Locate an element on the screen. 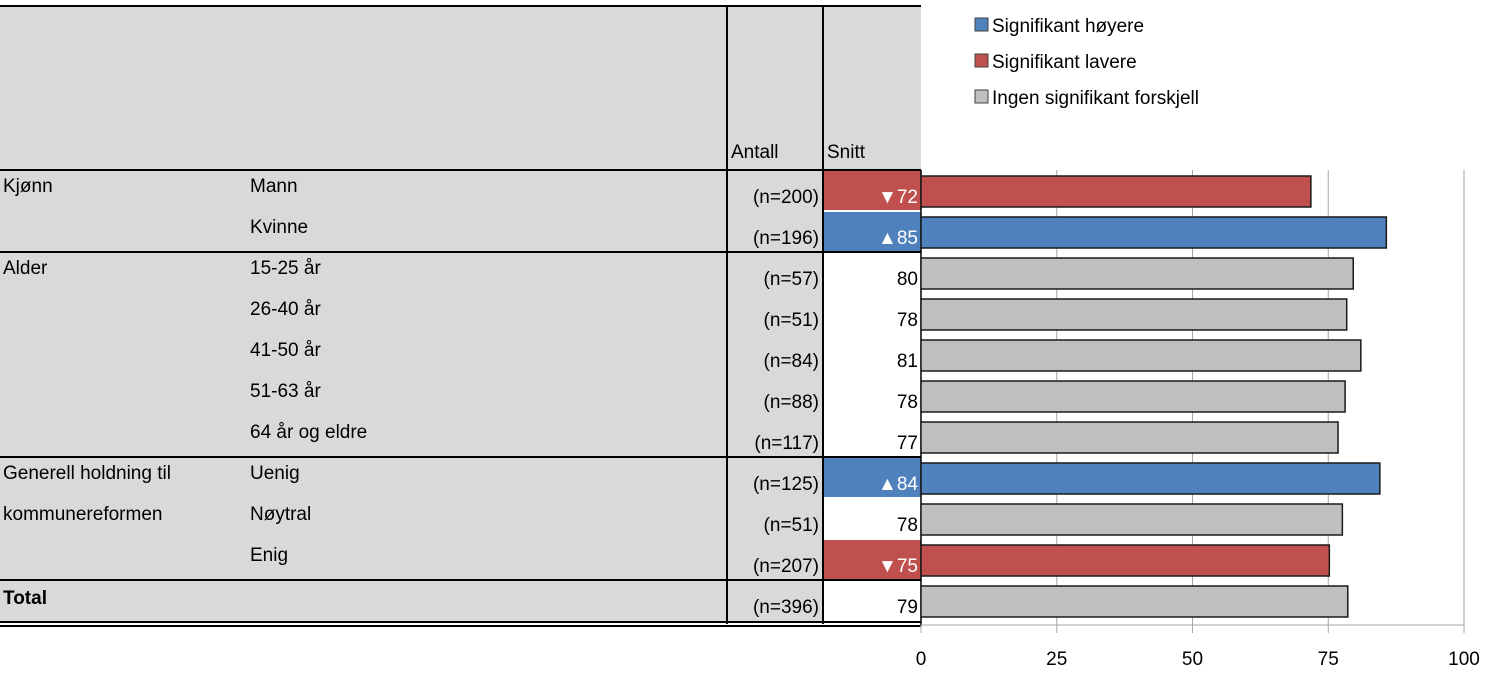 This screenshot has height=677, width=1504. row-label: 15-25 år is located at coordinates (285, 268).